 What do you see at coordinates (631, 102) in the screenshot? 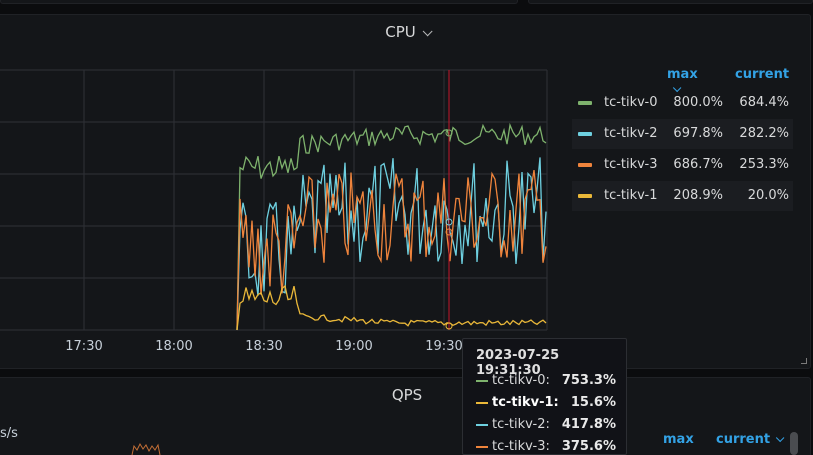
I see `legend-series-name: tc-tikv-0` at bounding box center [631, 102].